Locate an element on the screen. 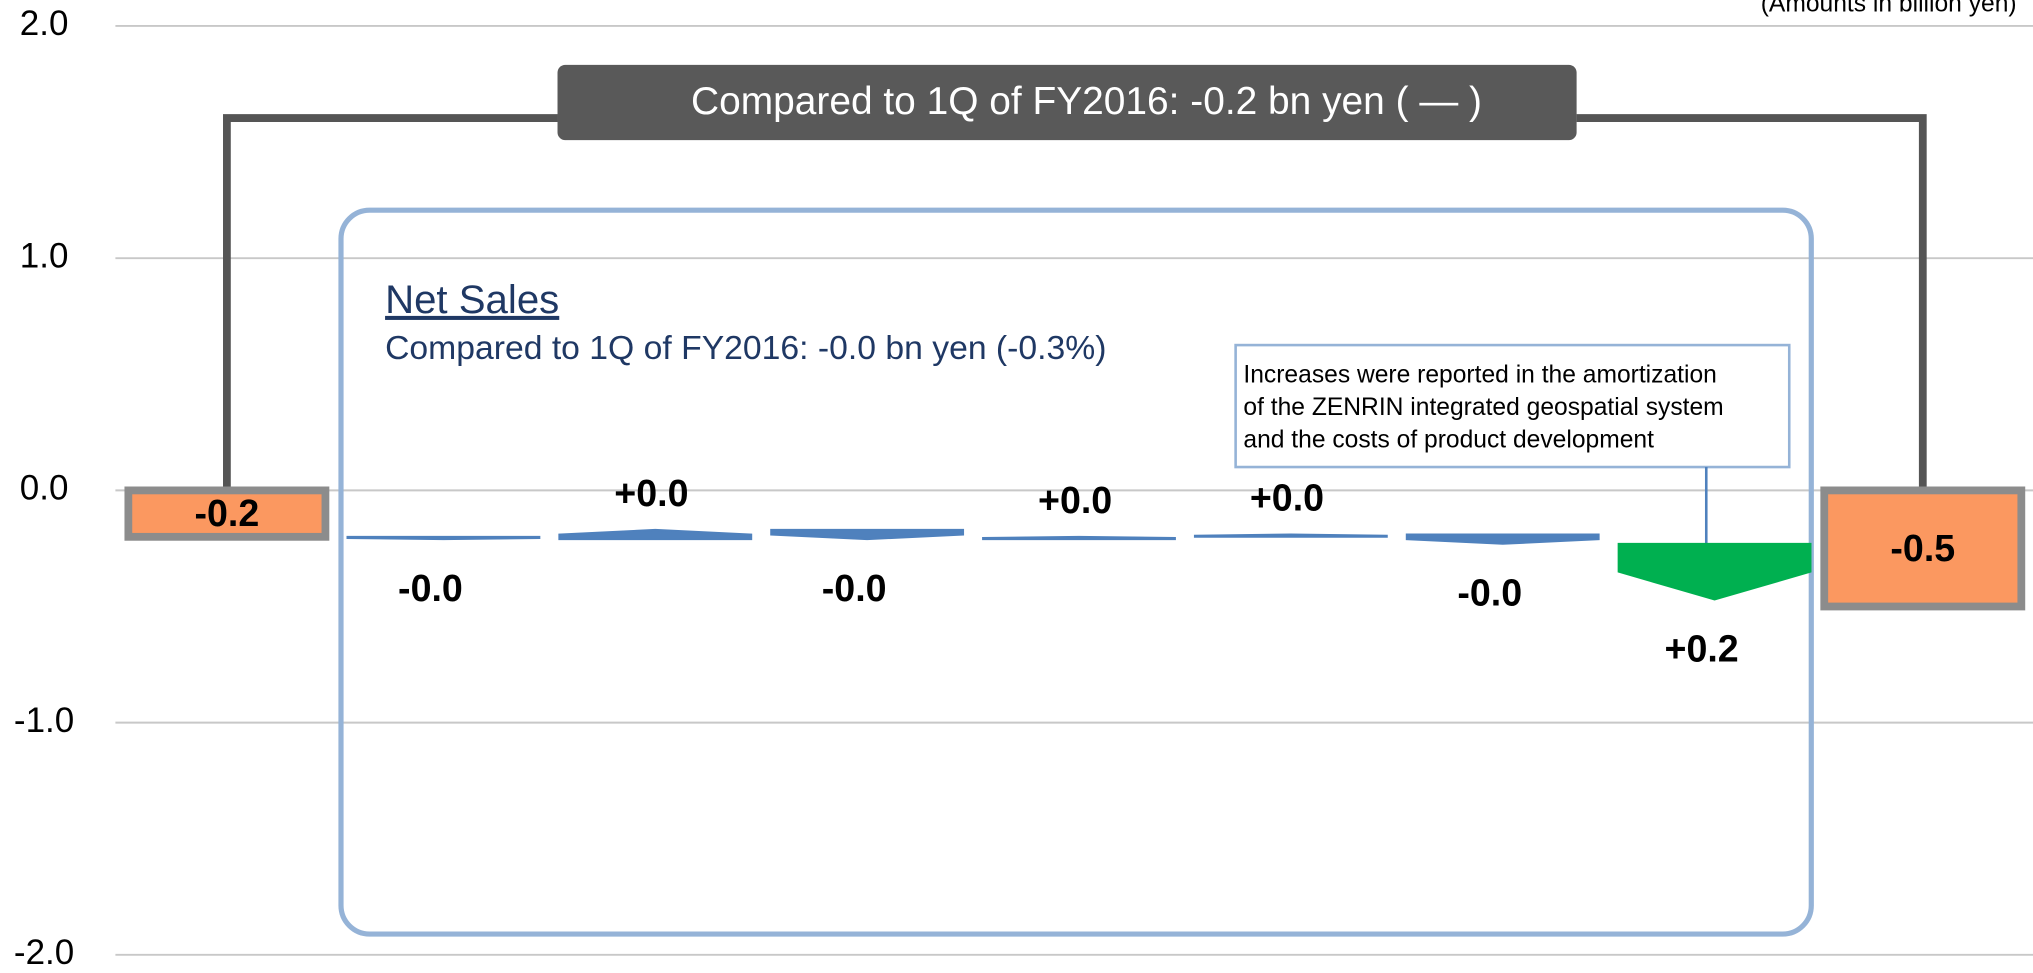 The width and height of the screenshot is (2033, 973). y-tick-label: -2.0 is located at coordinates (44, 952).